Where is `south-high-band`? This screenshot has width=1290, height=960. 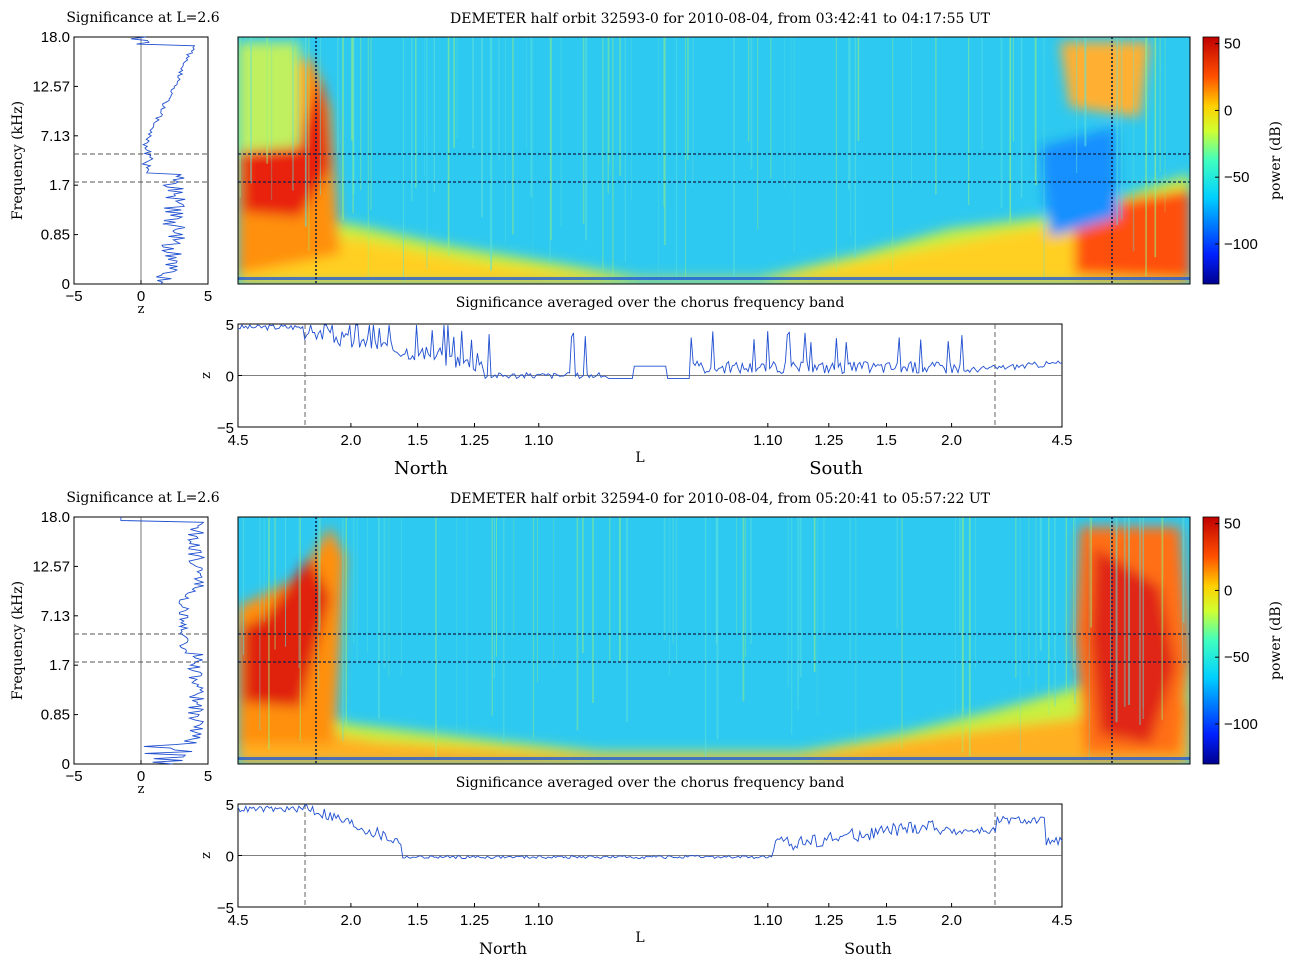
south-high-band is located at coordinates (1105, 79).